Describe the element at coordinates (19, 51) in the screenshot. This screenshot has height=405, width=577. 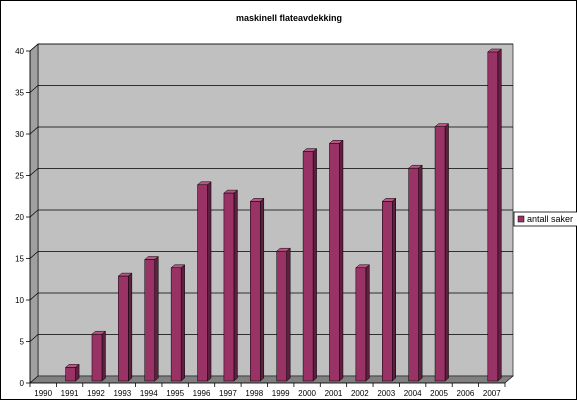
I see `y-tick-label: 40` at that location.